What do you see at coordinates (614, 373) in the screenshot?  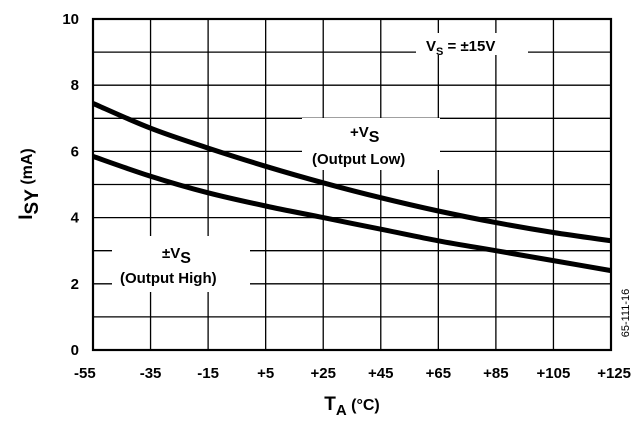 I see `x-tick-label: +125` at bounding box center [614, 373].